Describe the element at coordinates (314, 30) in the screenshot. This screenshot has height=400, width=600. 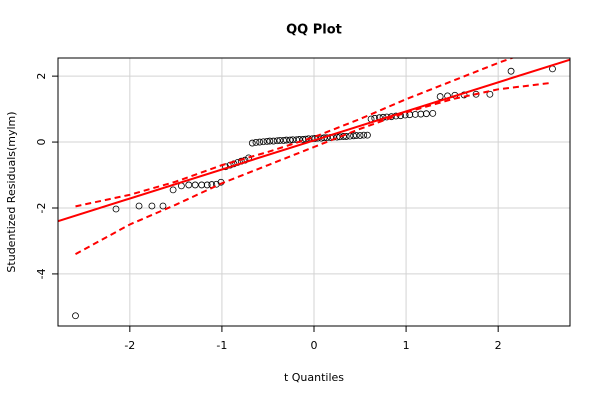
I see `chart-title: QQ Plot` at that location.